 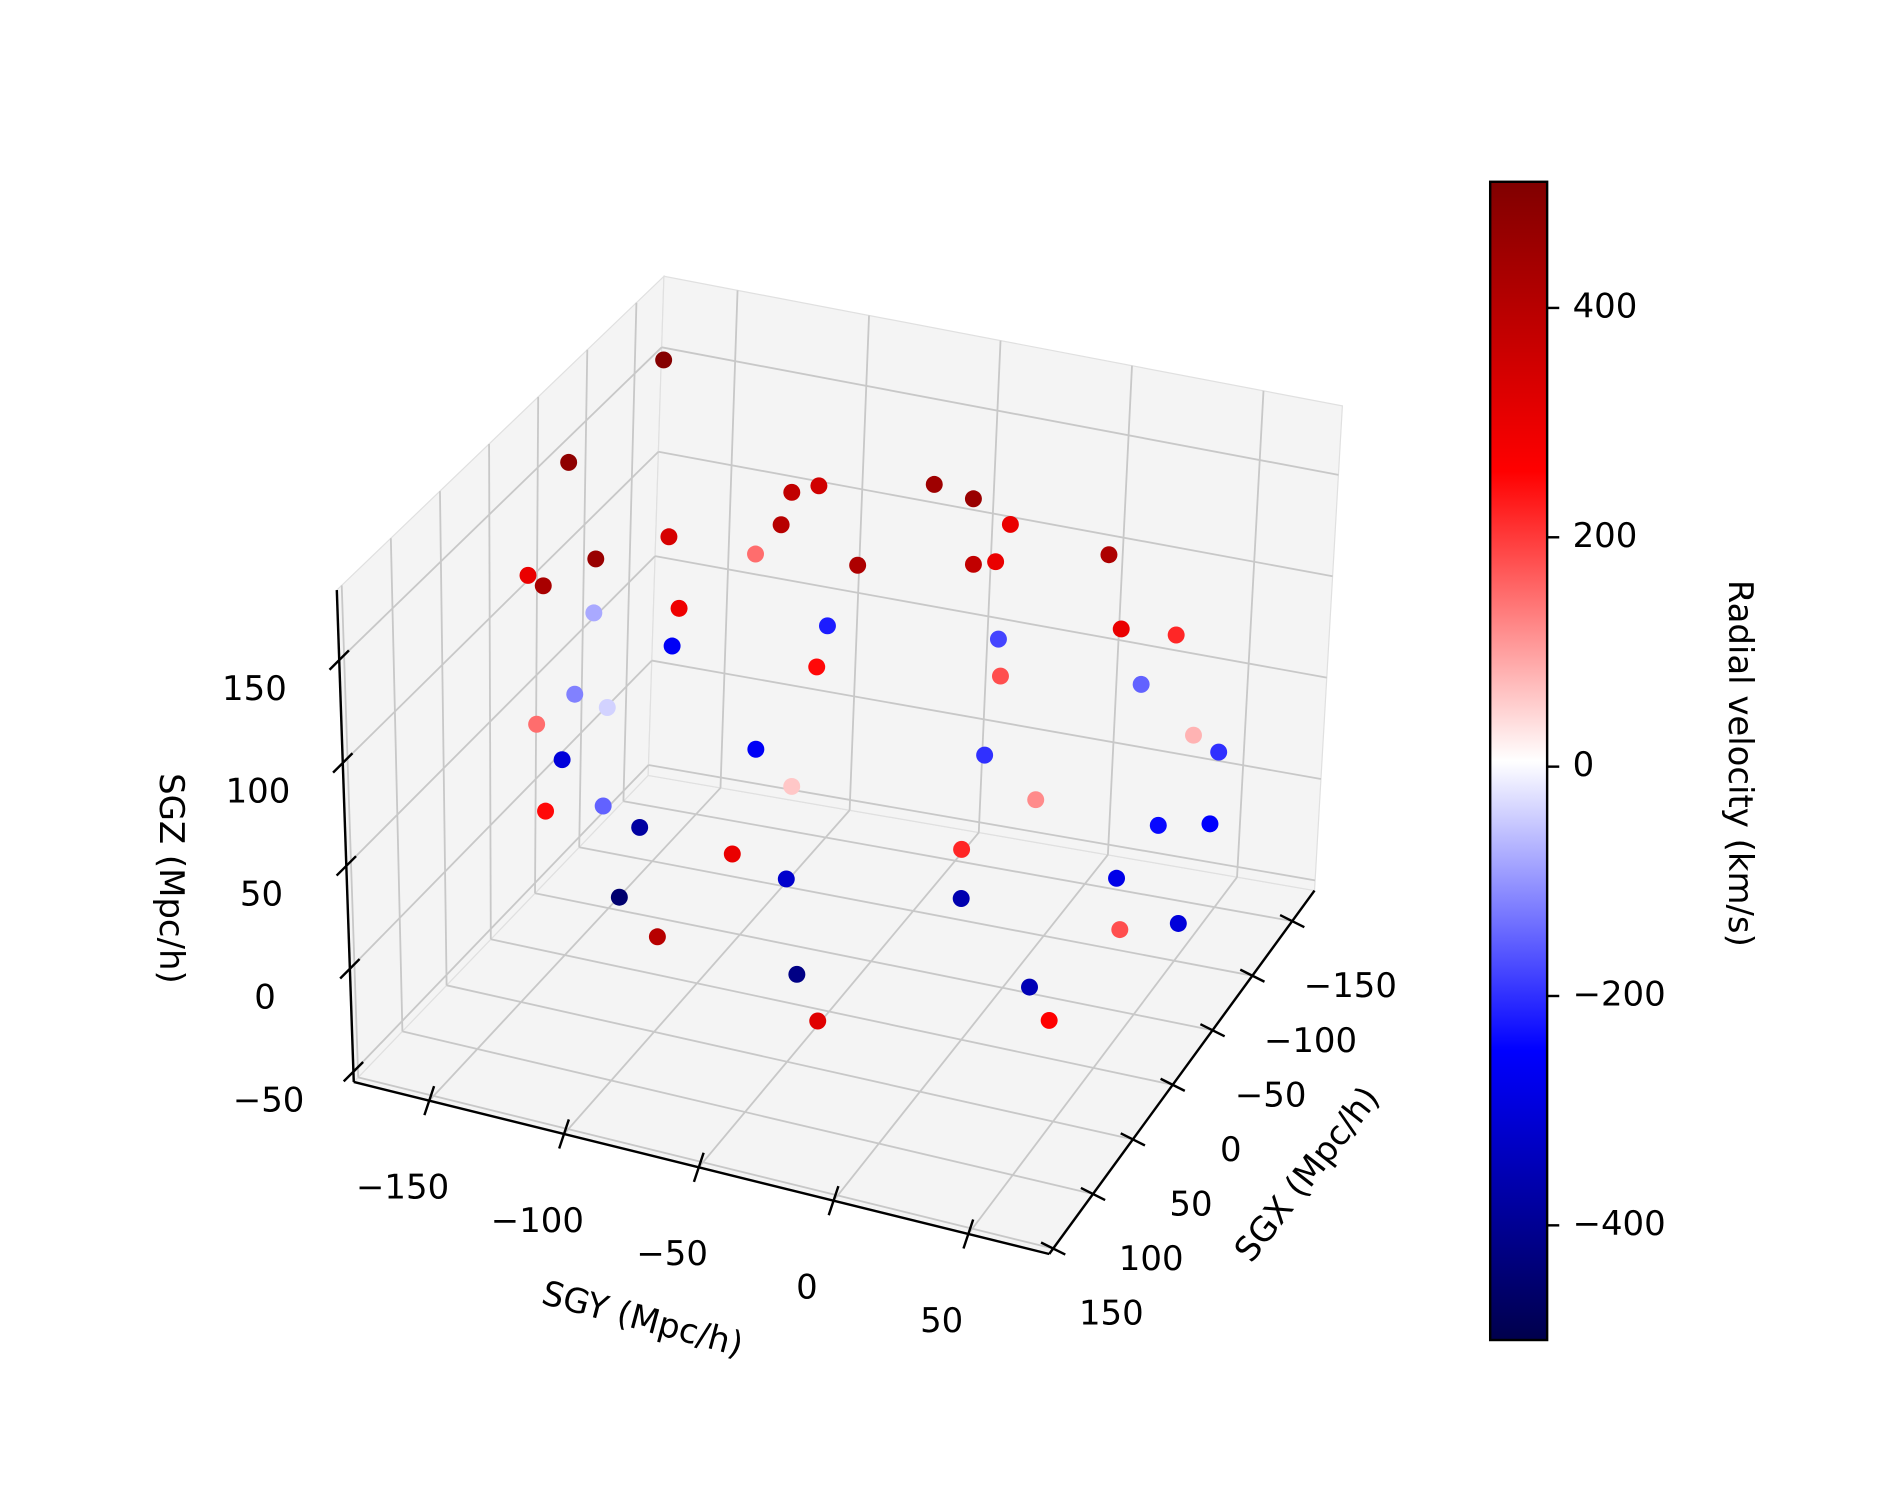 What do you see at coordinates (1740, 763) in the screenshot?
I see `colorbar-label: Radial velocity (km/s)` at bounding box center [1740, 763].